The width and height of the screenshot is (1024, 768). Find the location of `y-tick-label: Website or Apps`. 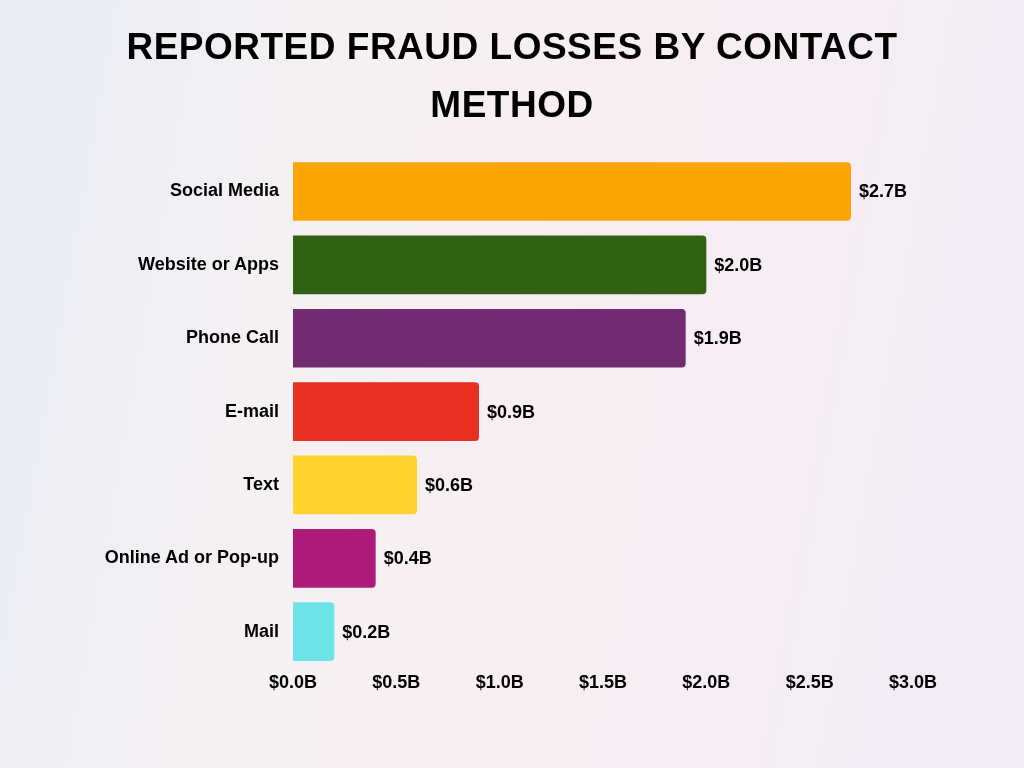

y-tick-label: Website or Apps is located at coordinates (208, 263).